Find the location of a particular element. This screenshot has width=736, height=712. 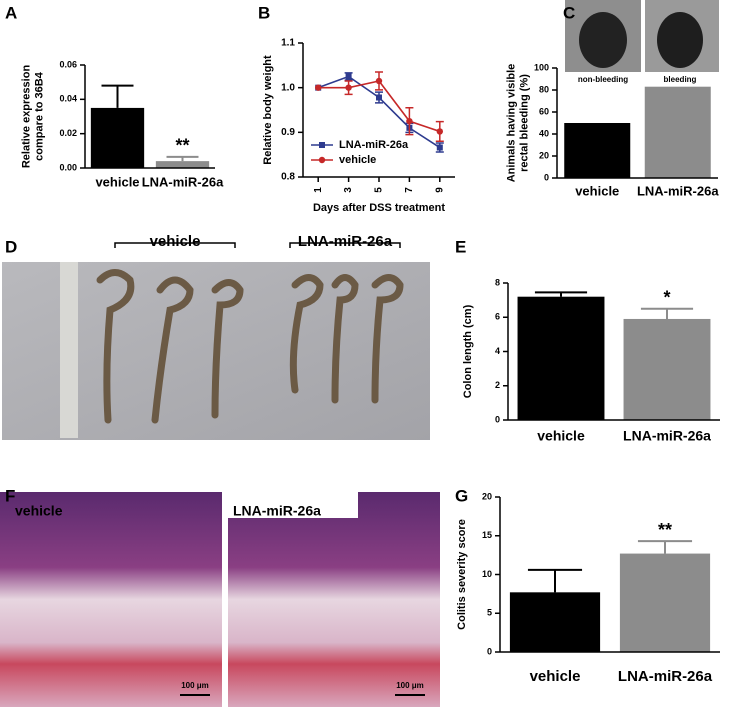

y-axis-title: Colon length (cm) is located at coordinates (468, 351).